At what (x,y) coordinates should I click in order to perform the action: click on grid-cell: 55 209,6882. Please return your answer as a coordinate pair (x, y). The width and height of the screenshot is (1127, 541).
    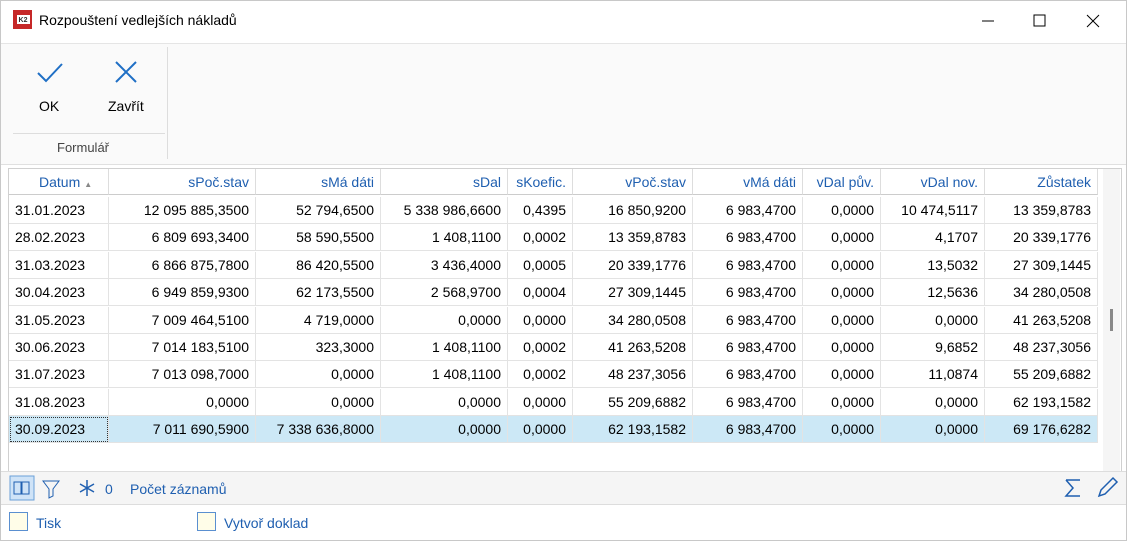
    Looking at the image, I should click on (1041, 375).